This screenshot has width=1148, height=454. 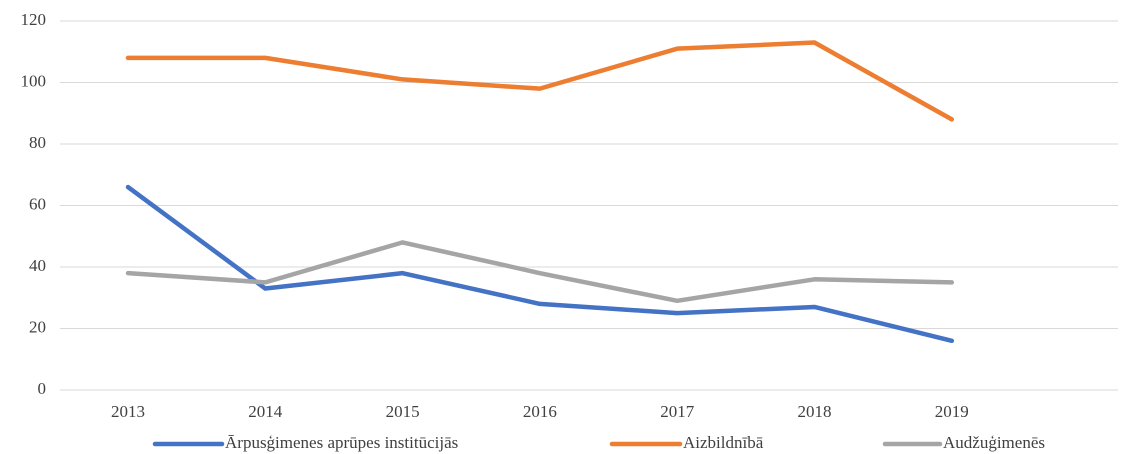 I want to click on y-tick-label: 20, so click(x=37, y=326).